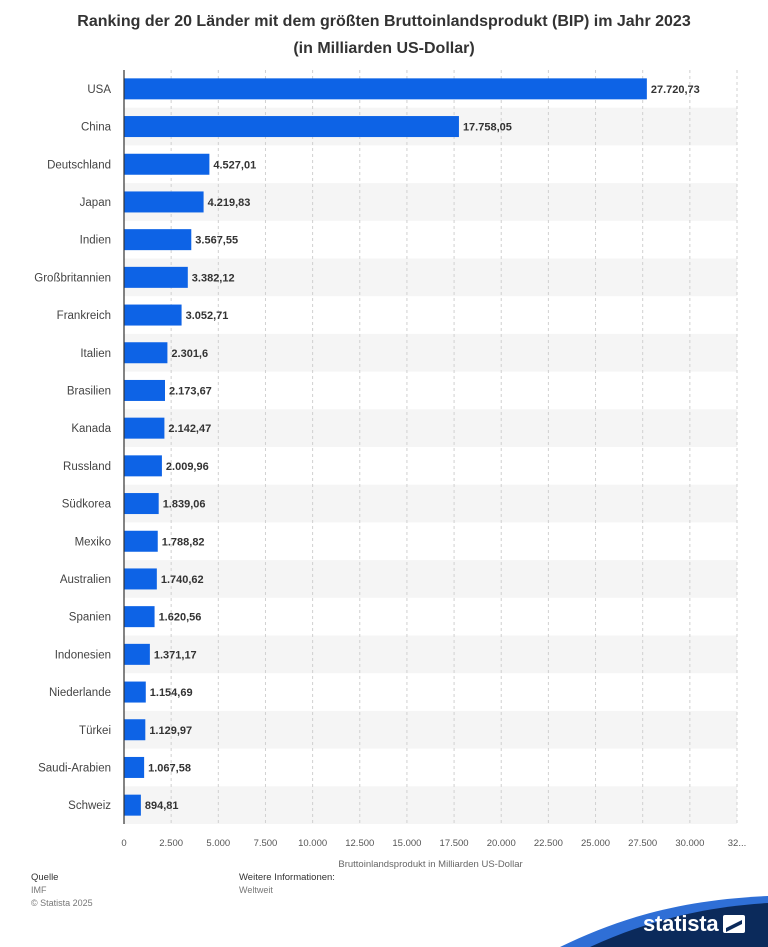  Describe the element at coordinates (187, 467) in the screenshot. I see `data-label: 2.009,96` at that location.